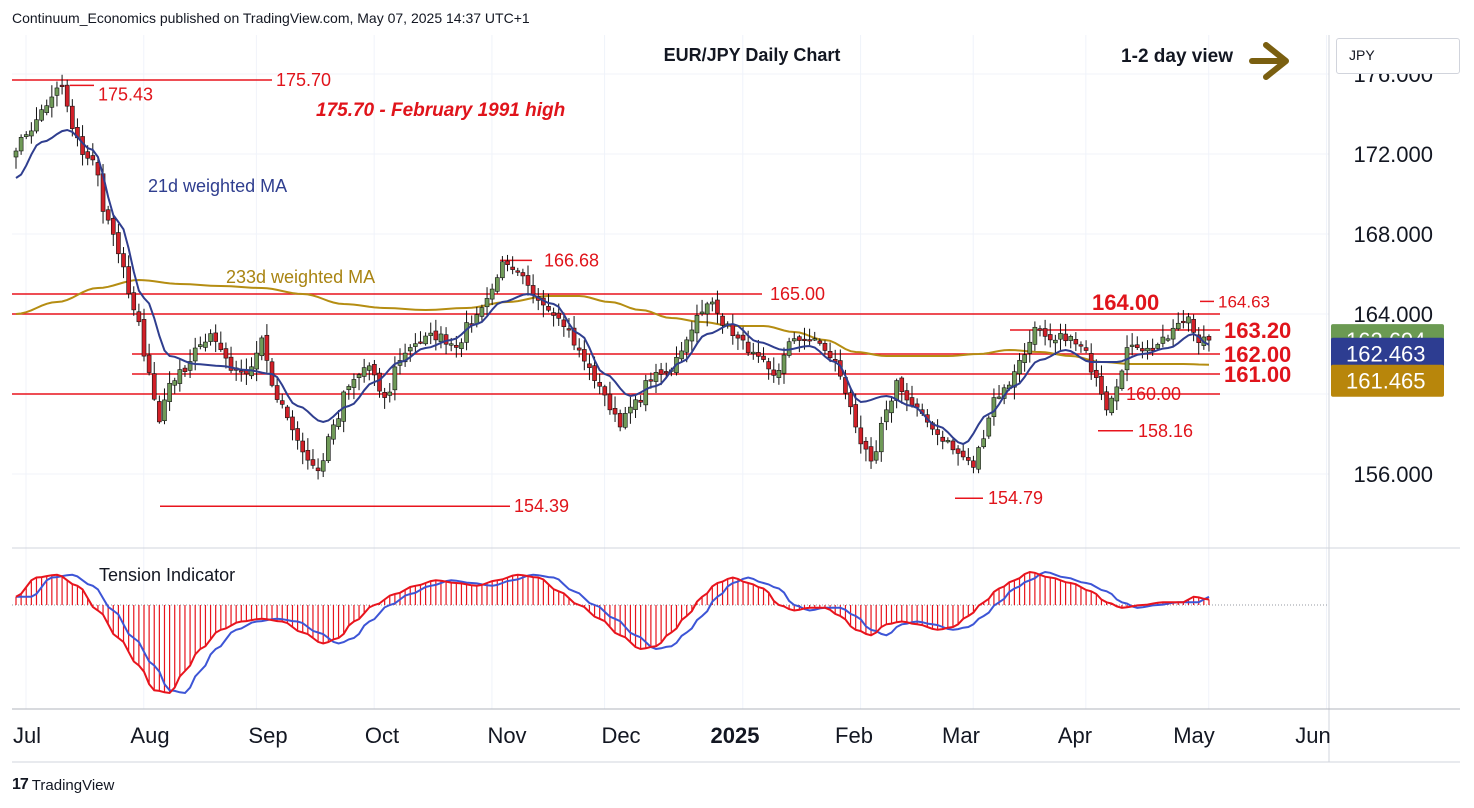 This screenshot has height=808, width=1474. I want to click on price-badge, so click(1387, 380).